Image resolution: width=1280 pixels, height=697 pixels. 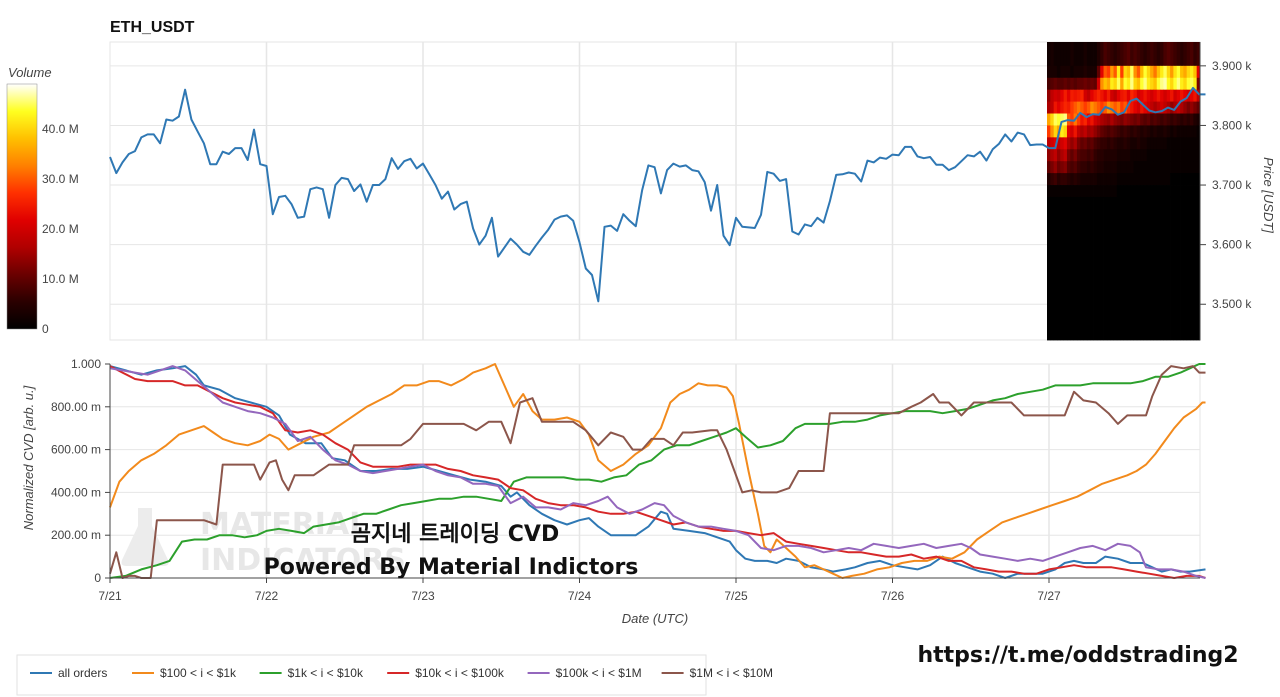 What do you see at coordinates (60, 129) in the screenshot?
I see `colorbar-tick-label: 40.0 M` at bounding box center [60, 129].